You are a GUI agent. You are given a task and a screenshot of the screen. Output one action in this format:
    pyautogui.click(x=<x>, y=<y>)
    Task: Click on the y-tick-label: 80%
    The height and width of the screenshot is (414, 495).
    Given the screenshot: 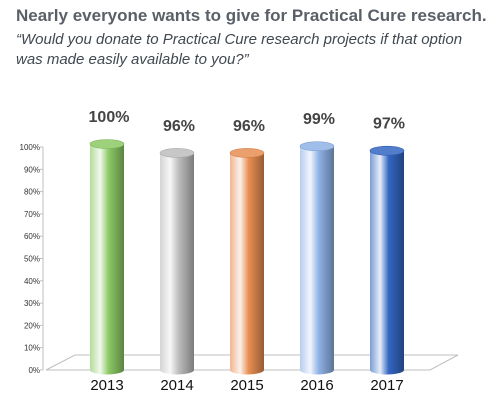 What is the action you would take?
    pyautogui.click(x=32, y=192)
    